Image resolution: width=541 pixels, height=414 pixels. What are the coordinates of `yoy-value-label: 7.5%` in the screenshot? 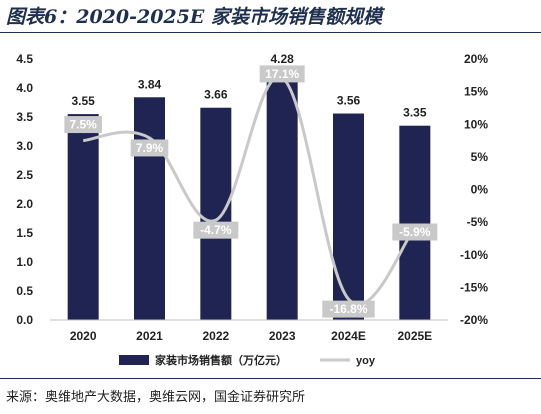 It's located at (83, 125).